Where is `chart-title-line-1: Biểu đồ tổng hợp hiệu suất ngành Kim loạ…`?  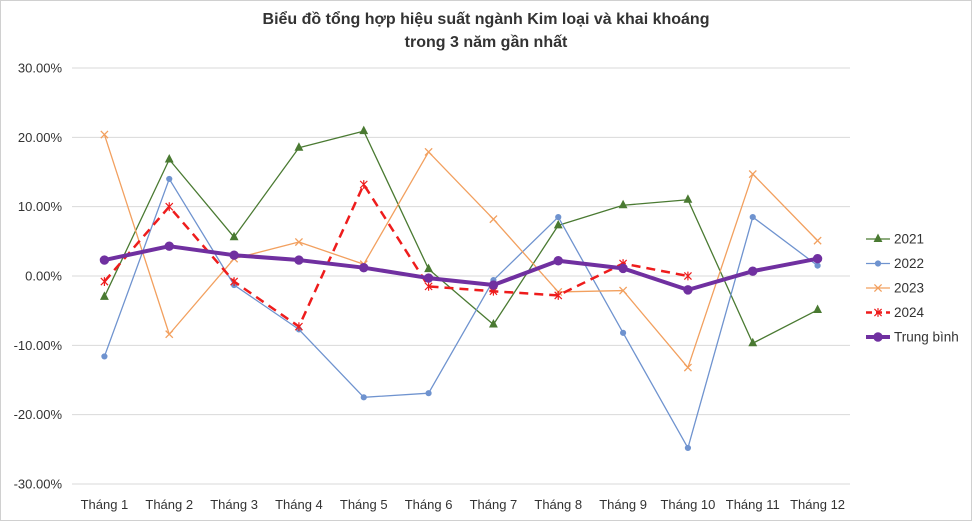 chart-title-line-1: Biểu đồ tổng hợp hiệu suất ngành Kim loạ… is located at coordinates (486, 19).